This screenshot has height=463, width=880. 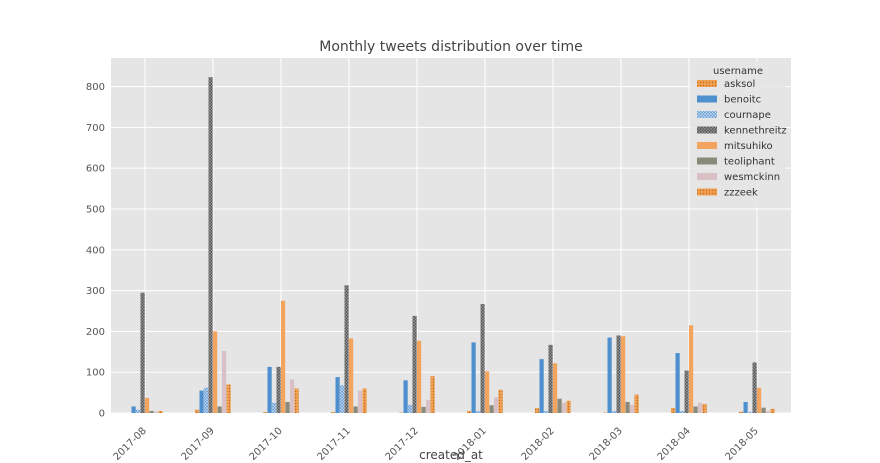 What do you see at coordinates (707, 192) in the screenshot?
I see `legend-swatch-zzzeek` at bounding box center [707, 192].